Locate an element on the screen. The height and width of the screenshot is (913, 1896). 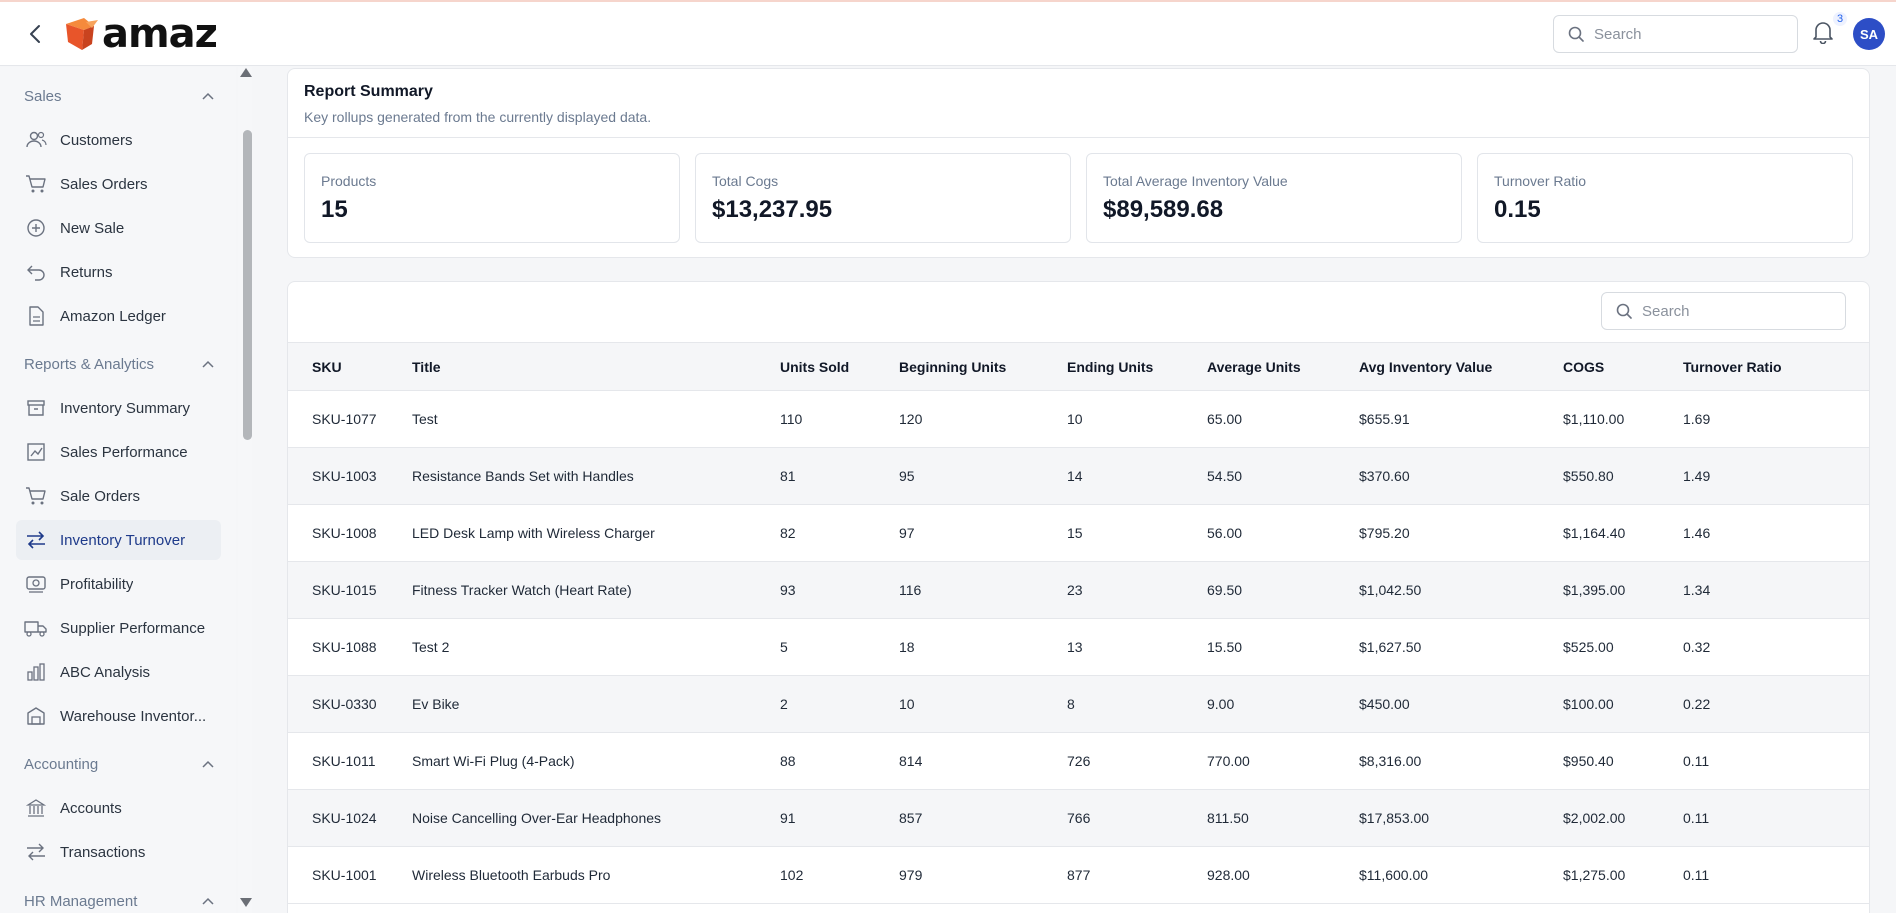
cell-beginning-units: 979 is located at coordinates (911, 875).